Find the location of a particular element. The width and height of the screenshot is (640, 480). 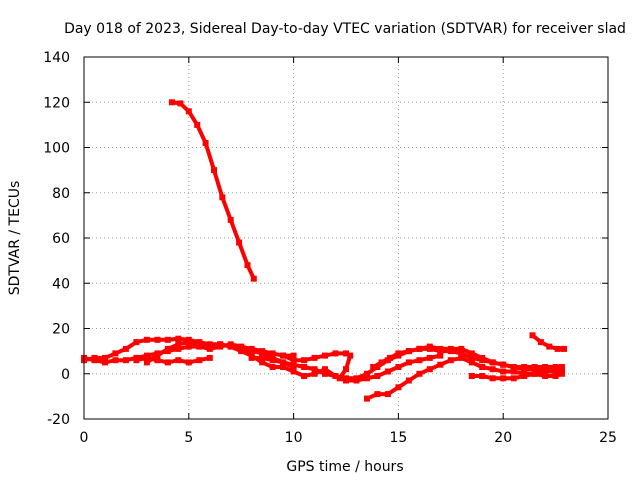

x-tick-label: 10 is located at coordinates (294, 438).